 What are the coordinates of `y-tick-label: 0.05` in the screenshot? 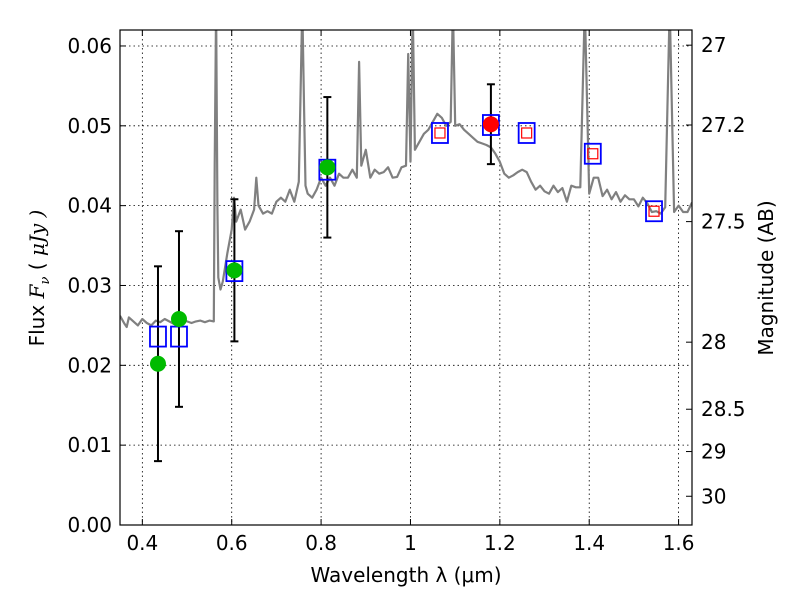 It's located at (89, 126).